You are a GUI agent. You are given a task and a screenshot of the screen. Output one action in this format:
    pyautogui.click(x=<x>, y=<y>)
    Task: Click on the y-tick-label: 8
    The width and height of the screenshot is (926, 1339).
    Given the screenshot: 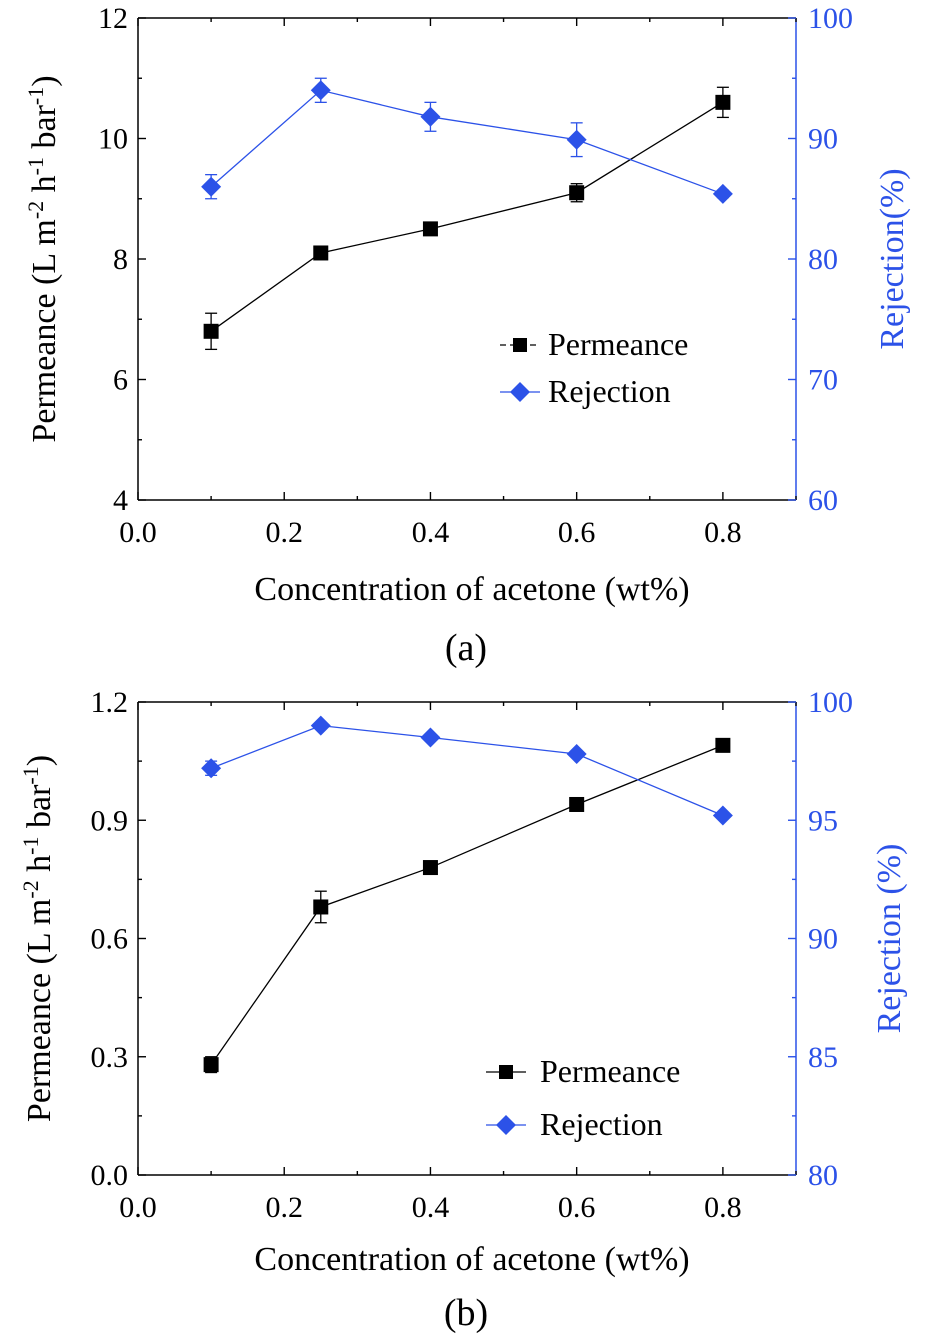 What is the action you would take?
    pyautogui.click(x=120, y=259)
    